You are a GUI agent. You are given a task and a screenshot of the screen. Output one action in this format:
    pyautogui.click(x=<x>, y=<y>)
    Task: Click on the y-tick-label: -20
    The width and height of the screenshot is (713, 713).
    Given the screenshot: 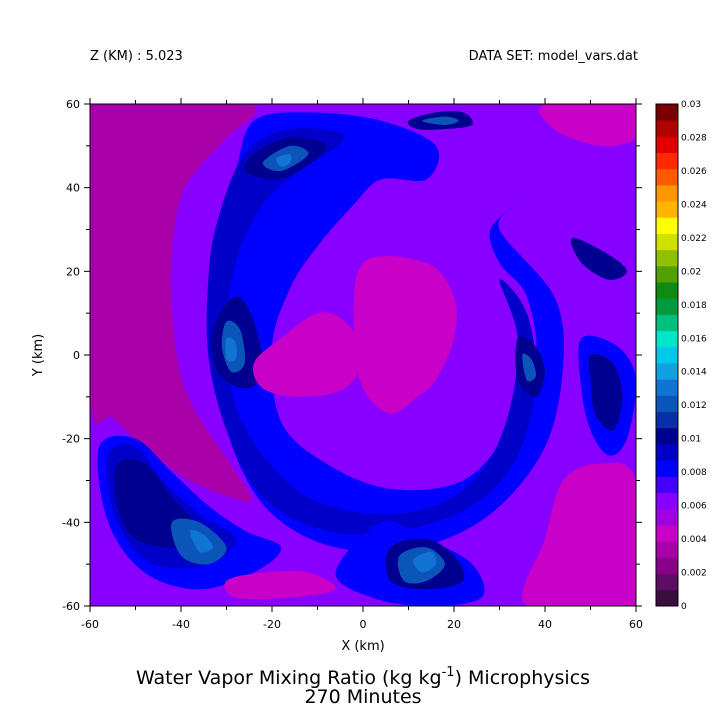 What is the action you would take?
    pyautogui.click(x=71, y=439)
    